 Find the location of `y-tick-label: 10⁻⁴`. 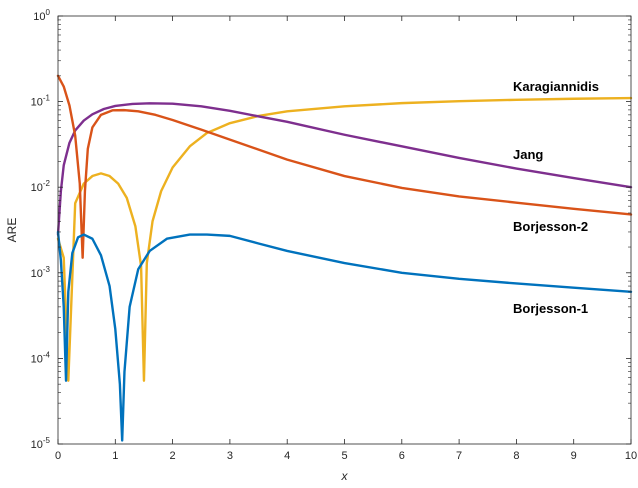

y-tick-label: 10⁻⁴ is located at coordinates (41, 357).